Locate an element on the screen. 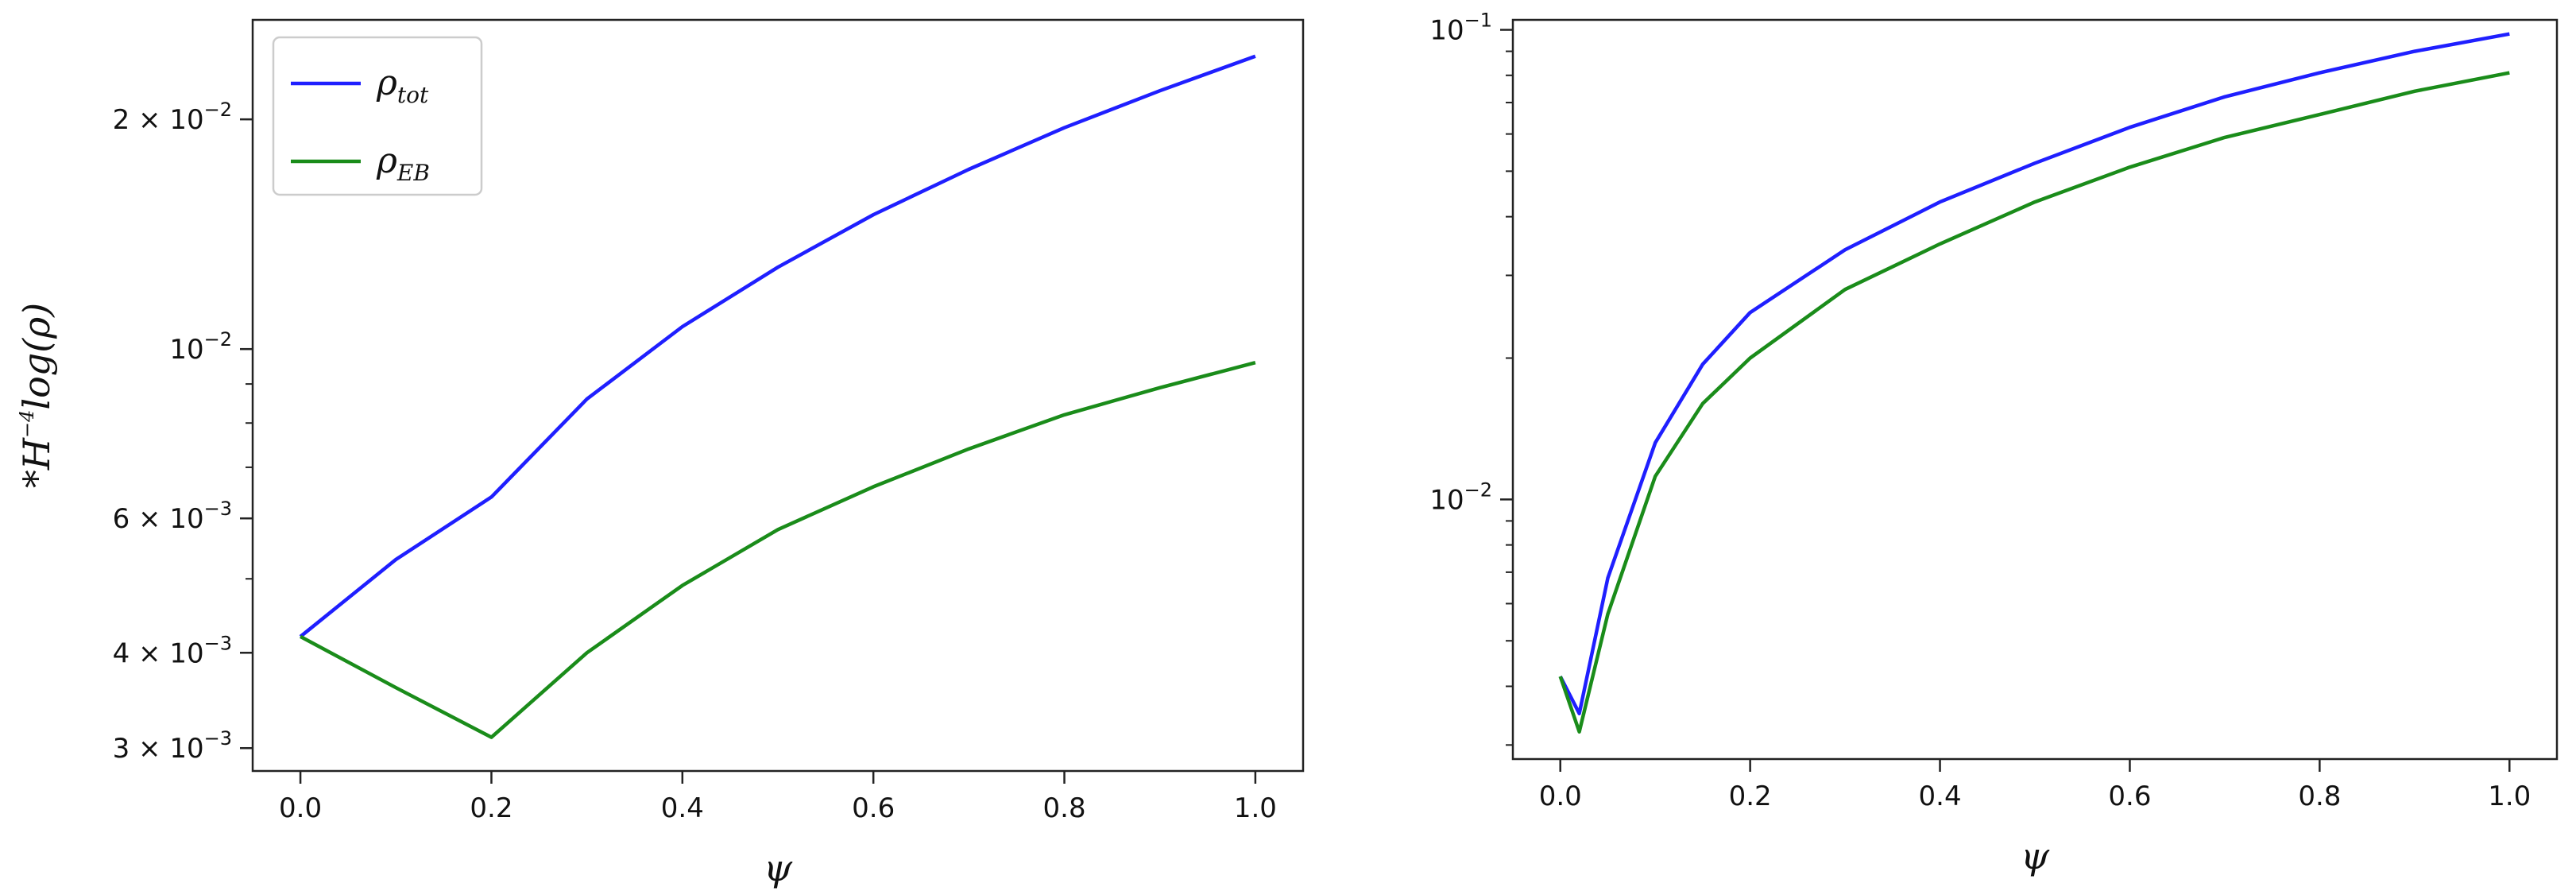  legend: ρtot ρEB is located at coordinates (377, 116).